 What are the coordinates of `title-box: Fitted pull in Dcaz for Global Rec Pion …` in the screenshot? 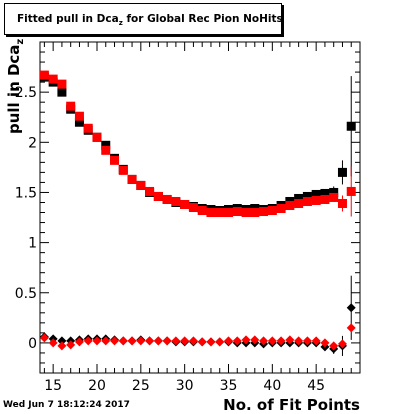 It's located at (143, 19).